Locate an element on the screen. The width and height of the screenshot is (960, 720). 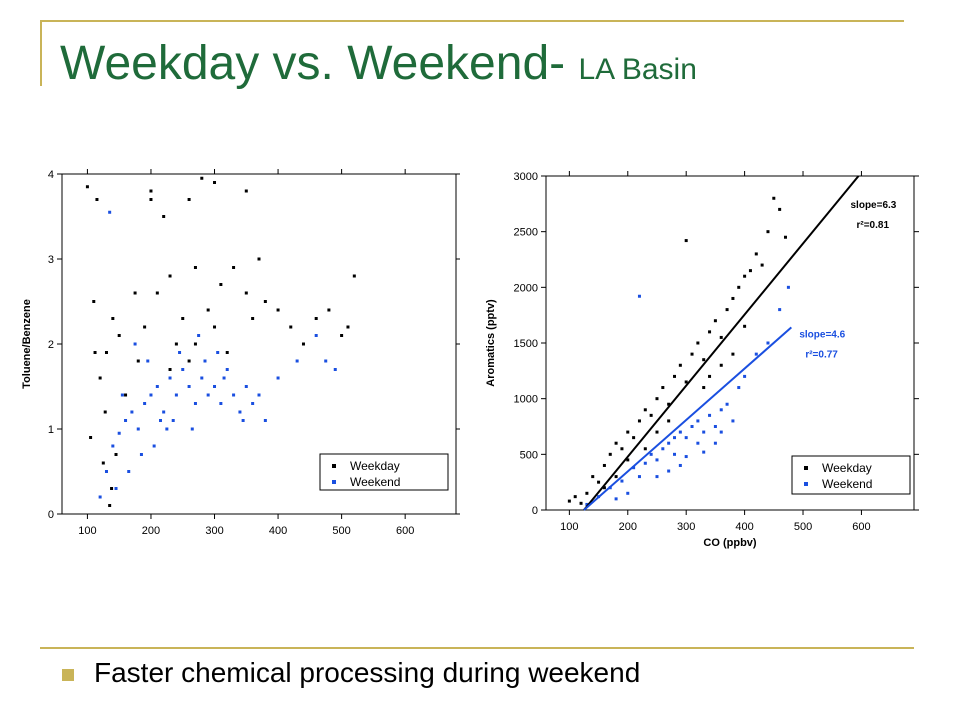
x-tick-label: 500 is located at coordinates (803, 527).